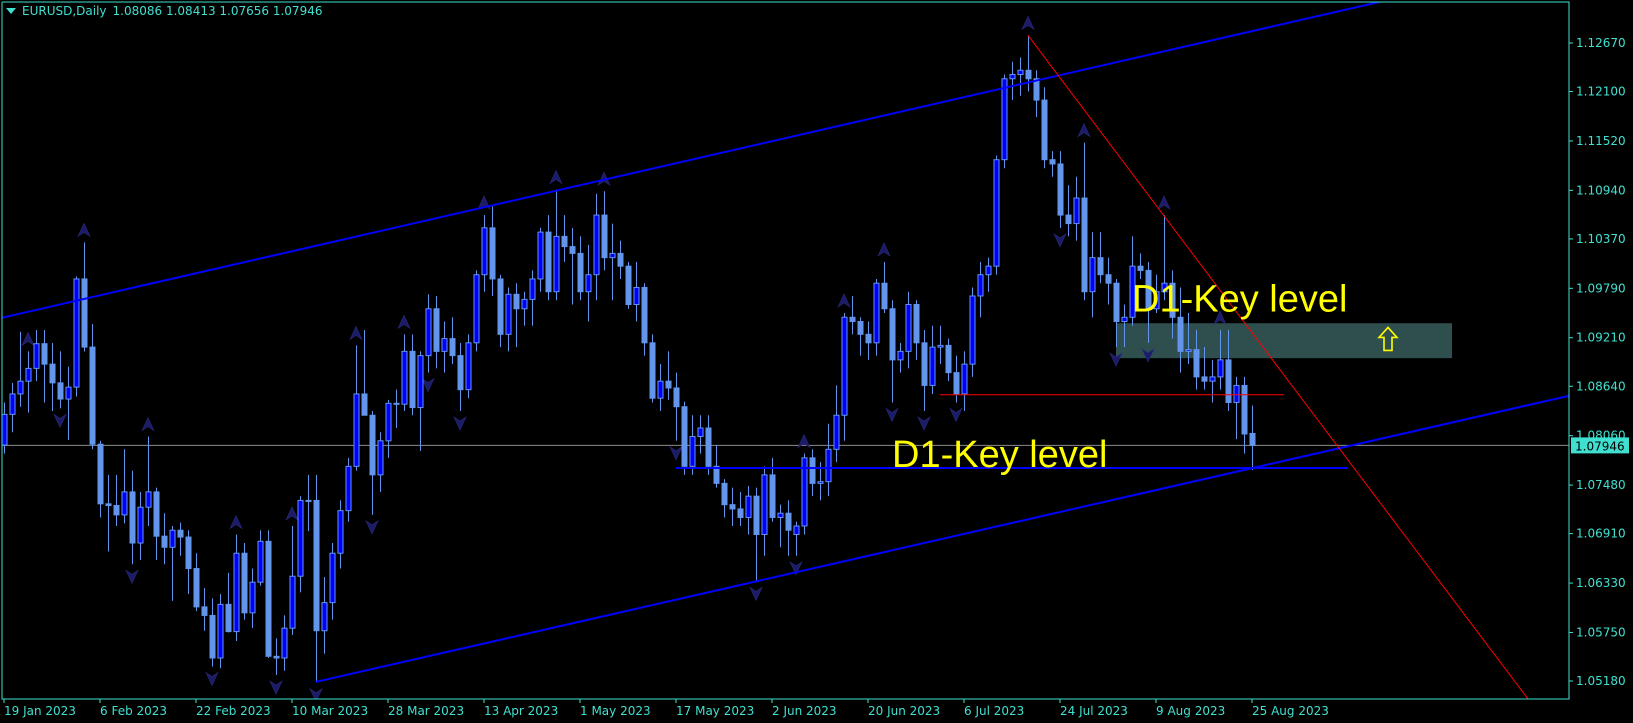 This screenshot has width=1633, height=723. Describe the element at coordinates (1094, 711) in the screenshot. I see `date-tick-label: 24 Jul 2023` at that location.